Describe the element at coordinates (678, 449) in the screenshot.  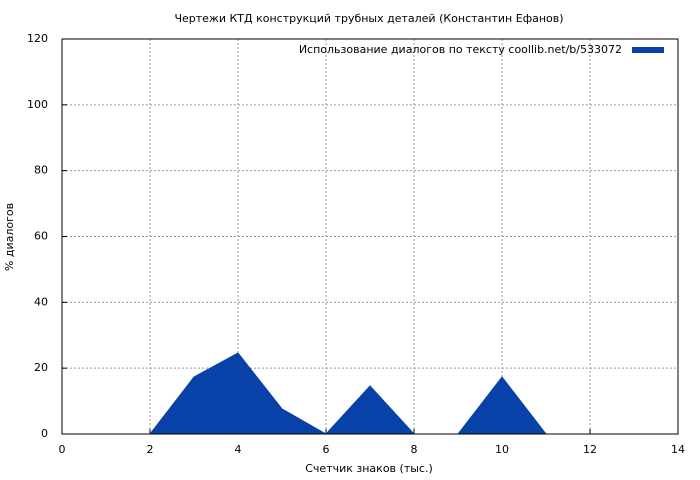
I see `x-tick-label: 14` at that location.